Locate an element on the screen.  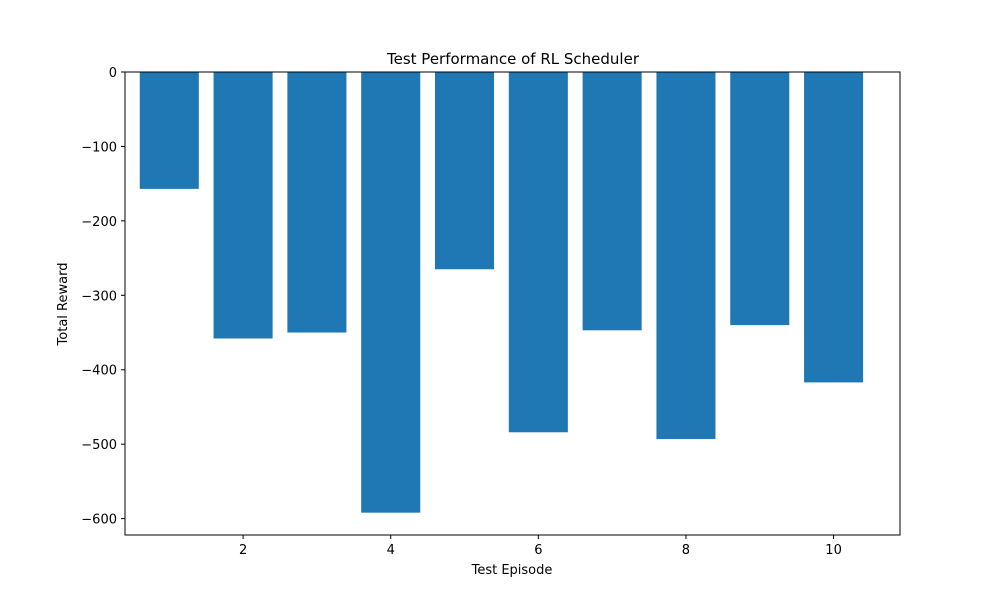
y-tick-label: 0 is located at coordinates (113, 73).